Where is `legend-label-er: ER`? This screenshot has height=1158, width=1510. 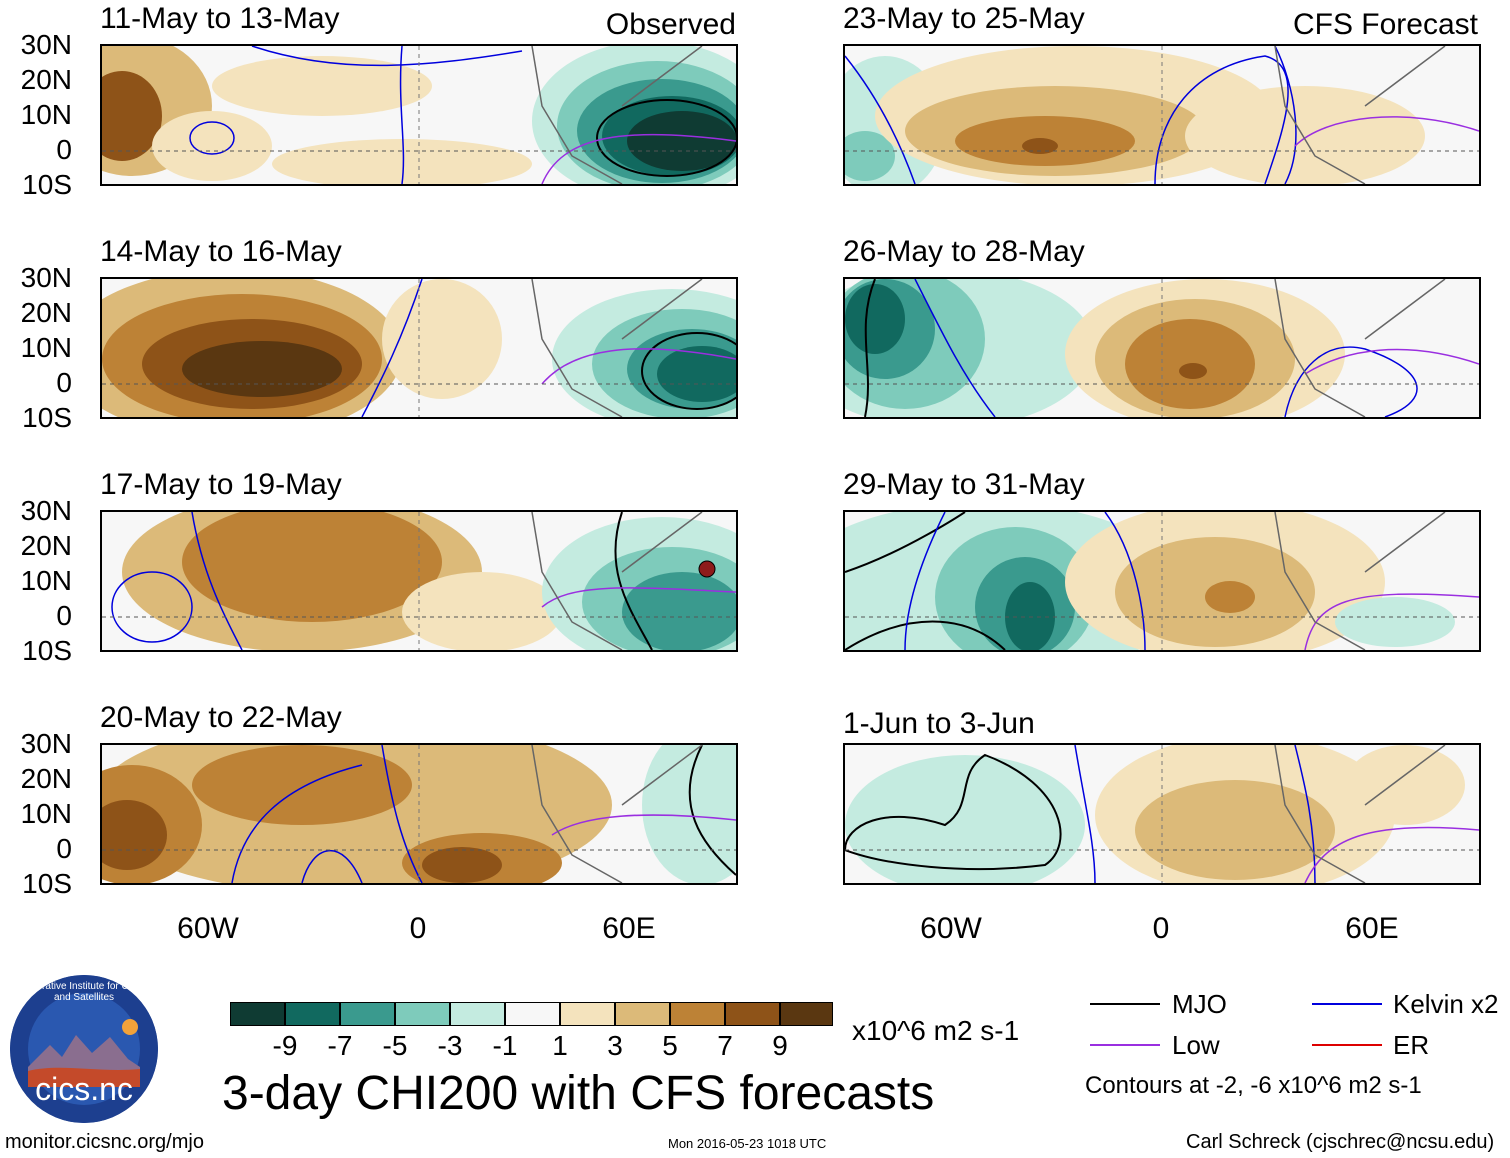
legend-label-er: ER is located at coordinates (1411, 1045).